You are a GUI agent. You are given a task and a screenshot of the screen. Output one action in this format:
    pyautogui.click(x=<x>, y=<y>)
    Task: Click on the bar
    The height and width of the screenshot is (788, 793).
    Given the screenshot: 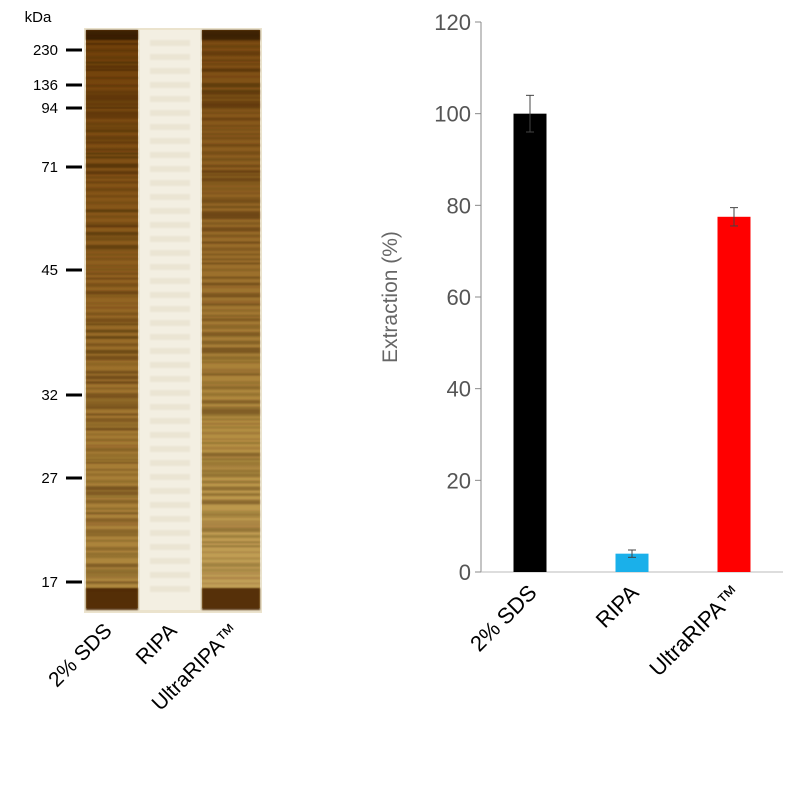 What is the action you would take?
    pyautogui.click(x=632, y=562)
    